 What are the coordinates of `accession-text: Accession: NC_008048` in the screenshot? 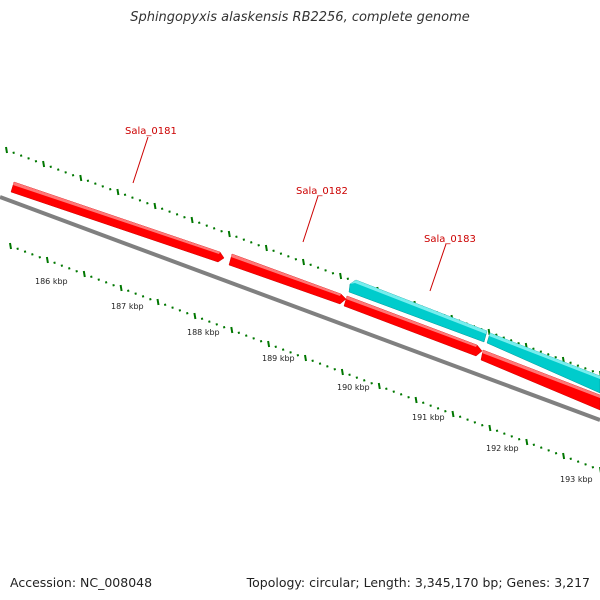 It's located at (81, 582).